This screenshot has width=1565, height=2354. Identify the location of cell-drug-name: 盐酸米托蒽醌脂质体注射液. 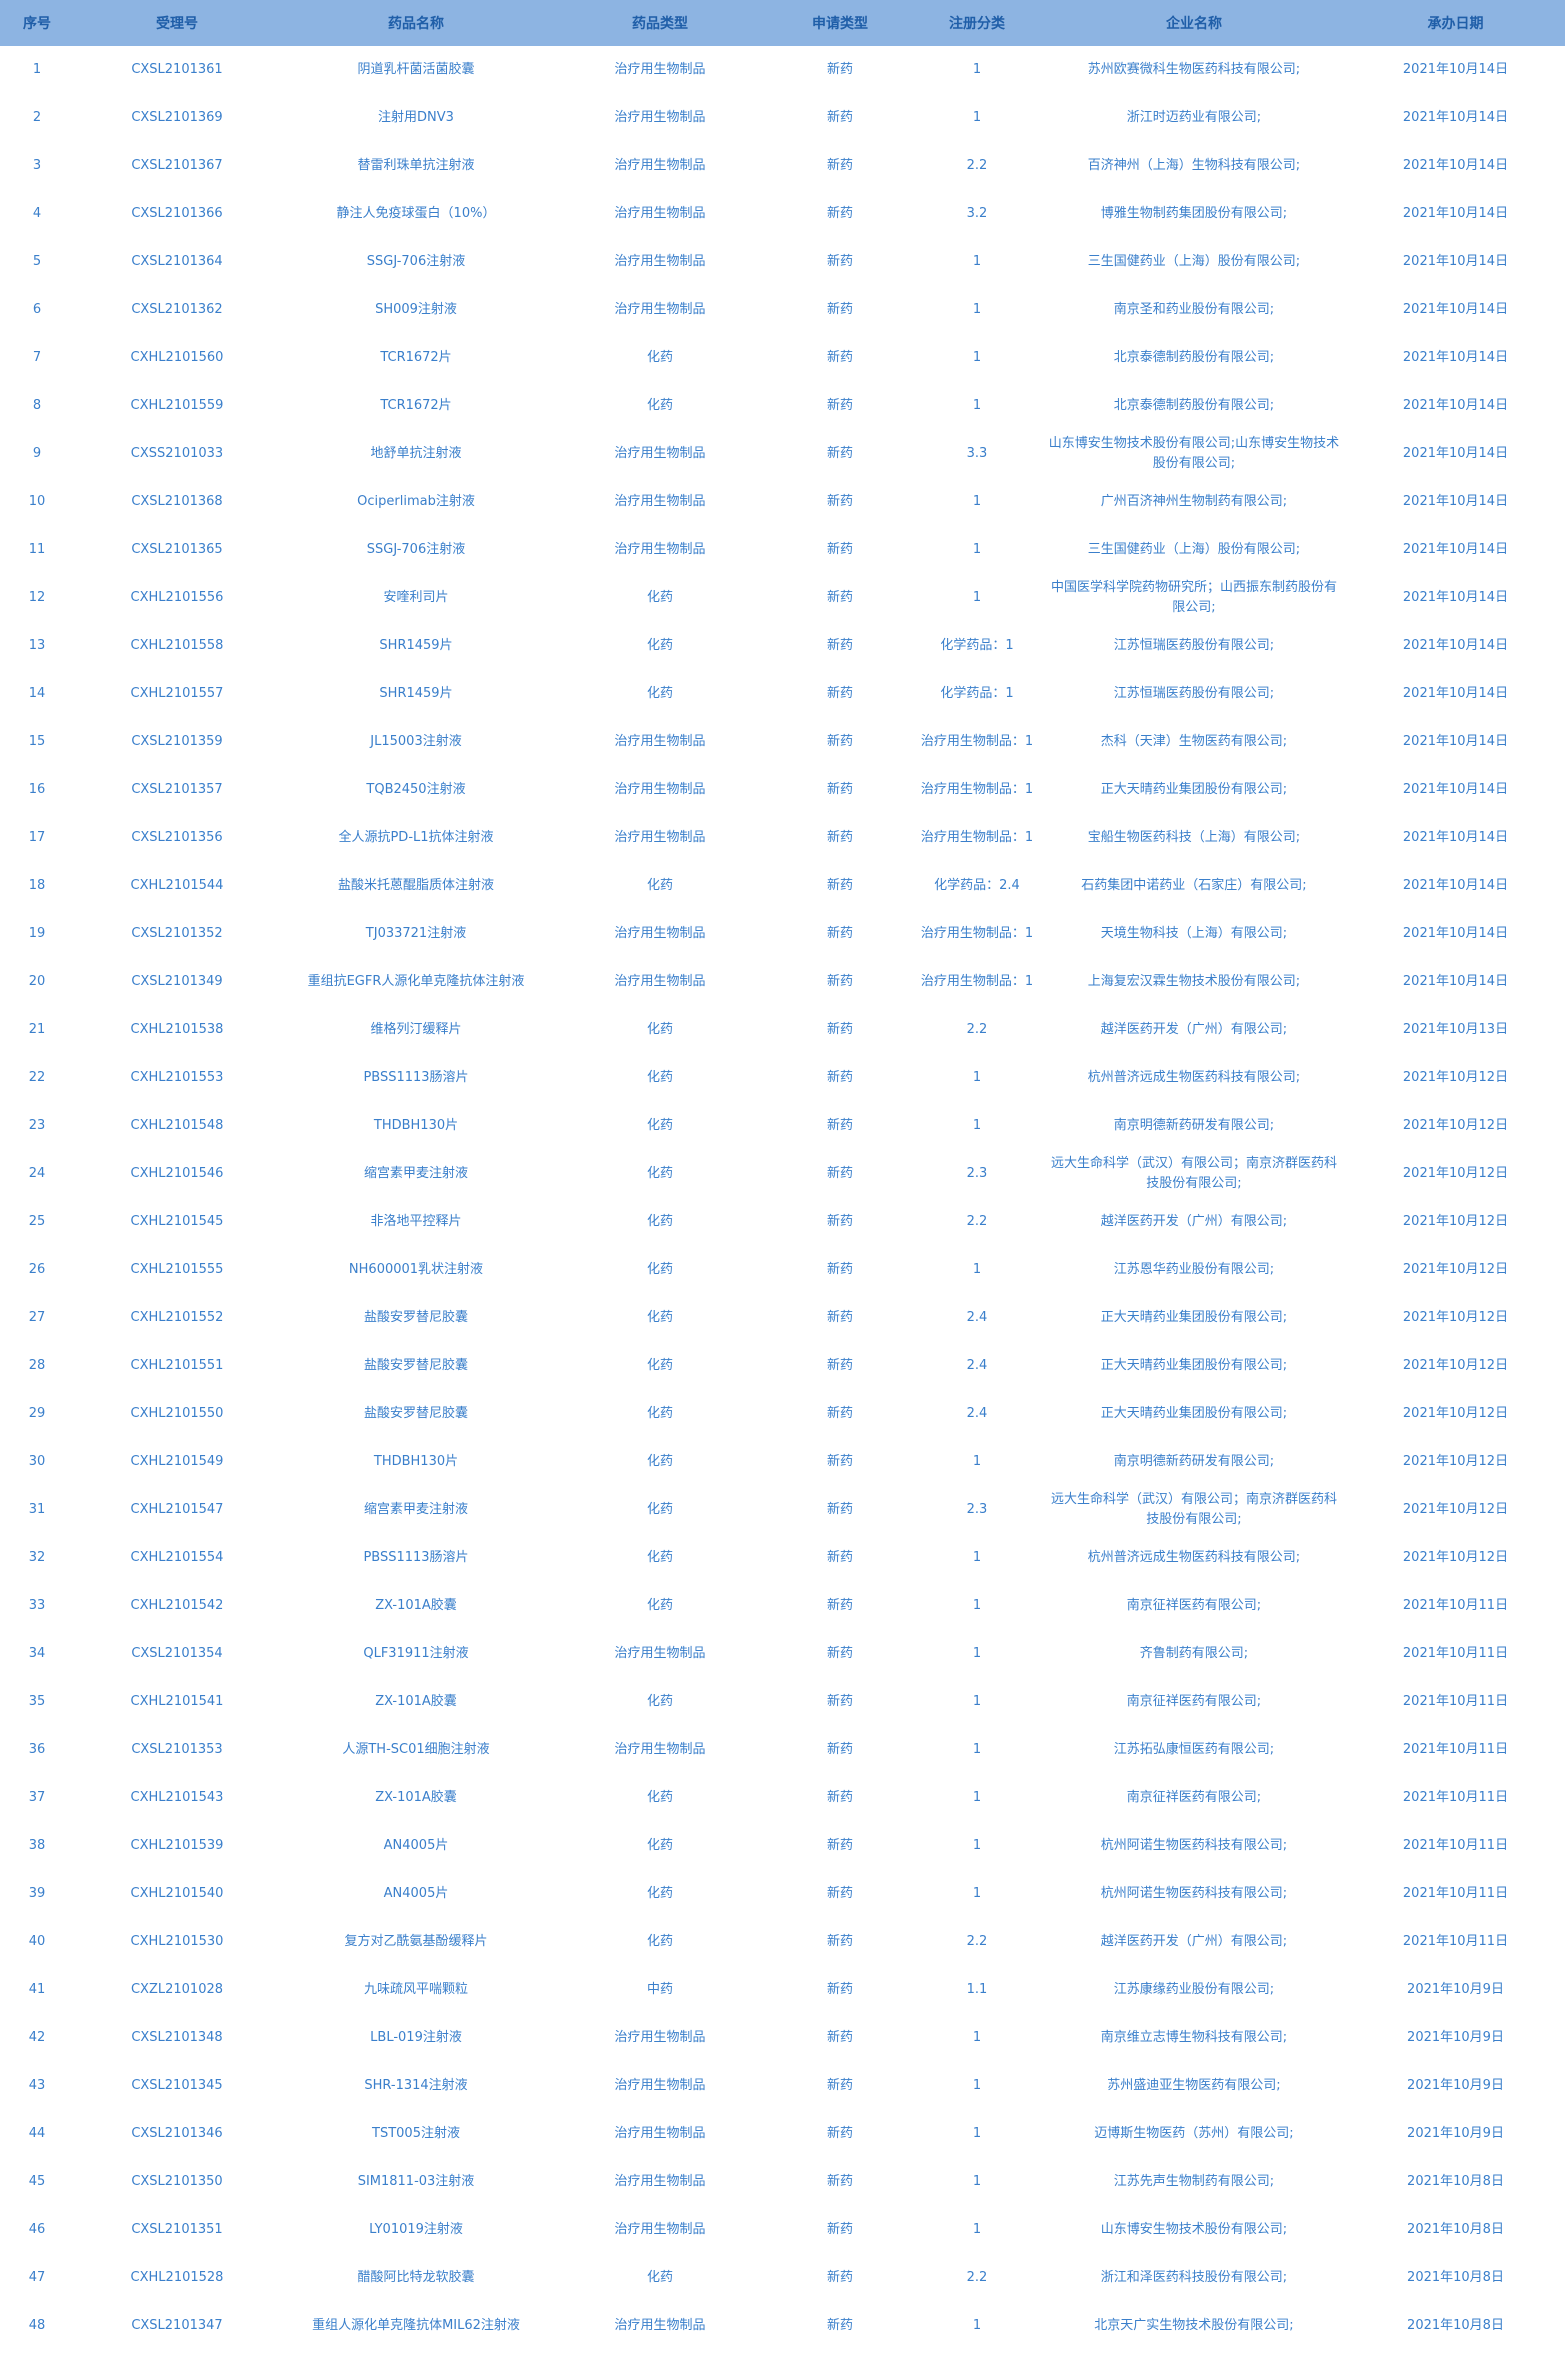
(415, 885).